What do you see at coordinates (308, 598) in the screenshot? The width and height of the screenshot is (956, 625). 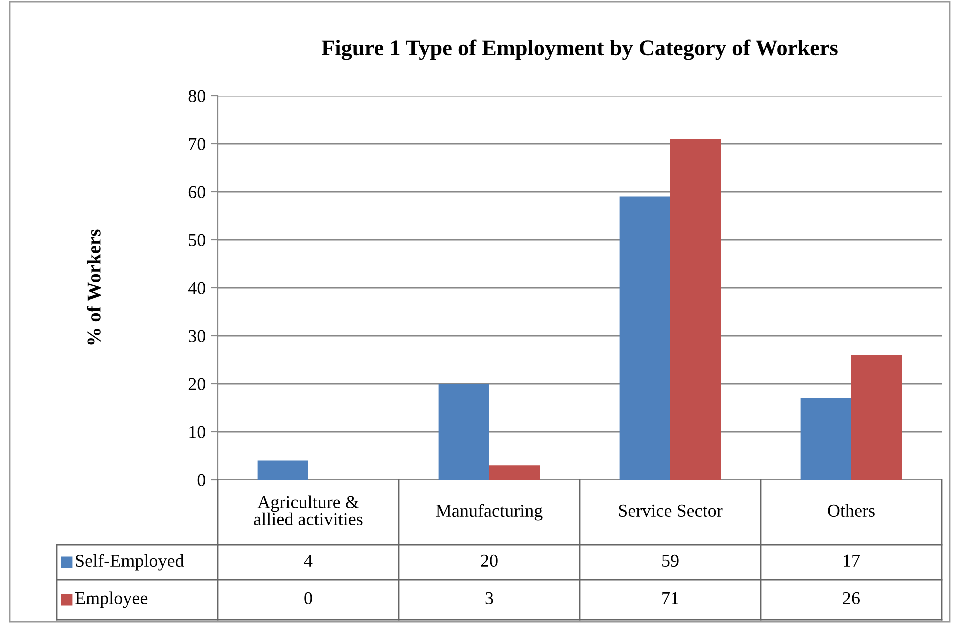 I see `data-label: 0` at bounding box center [308, 598].